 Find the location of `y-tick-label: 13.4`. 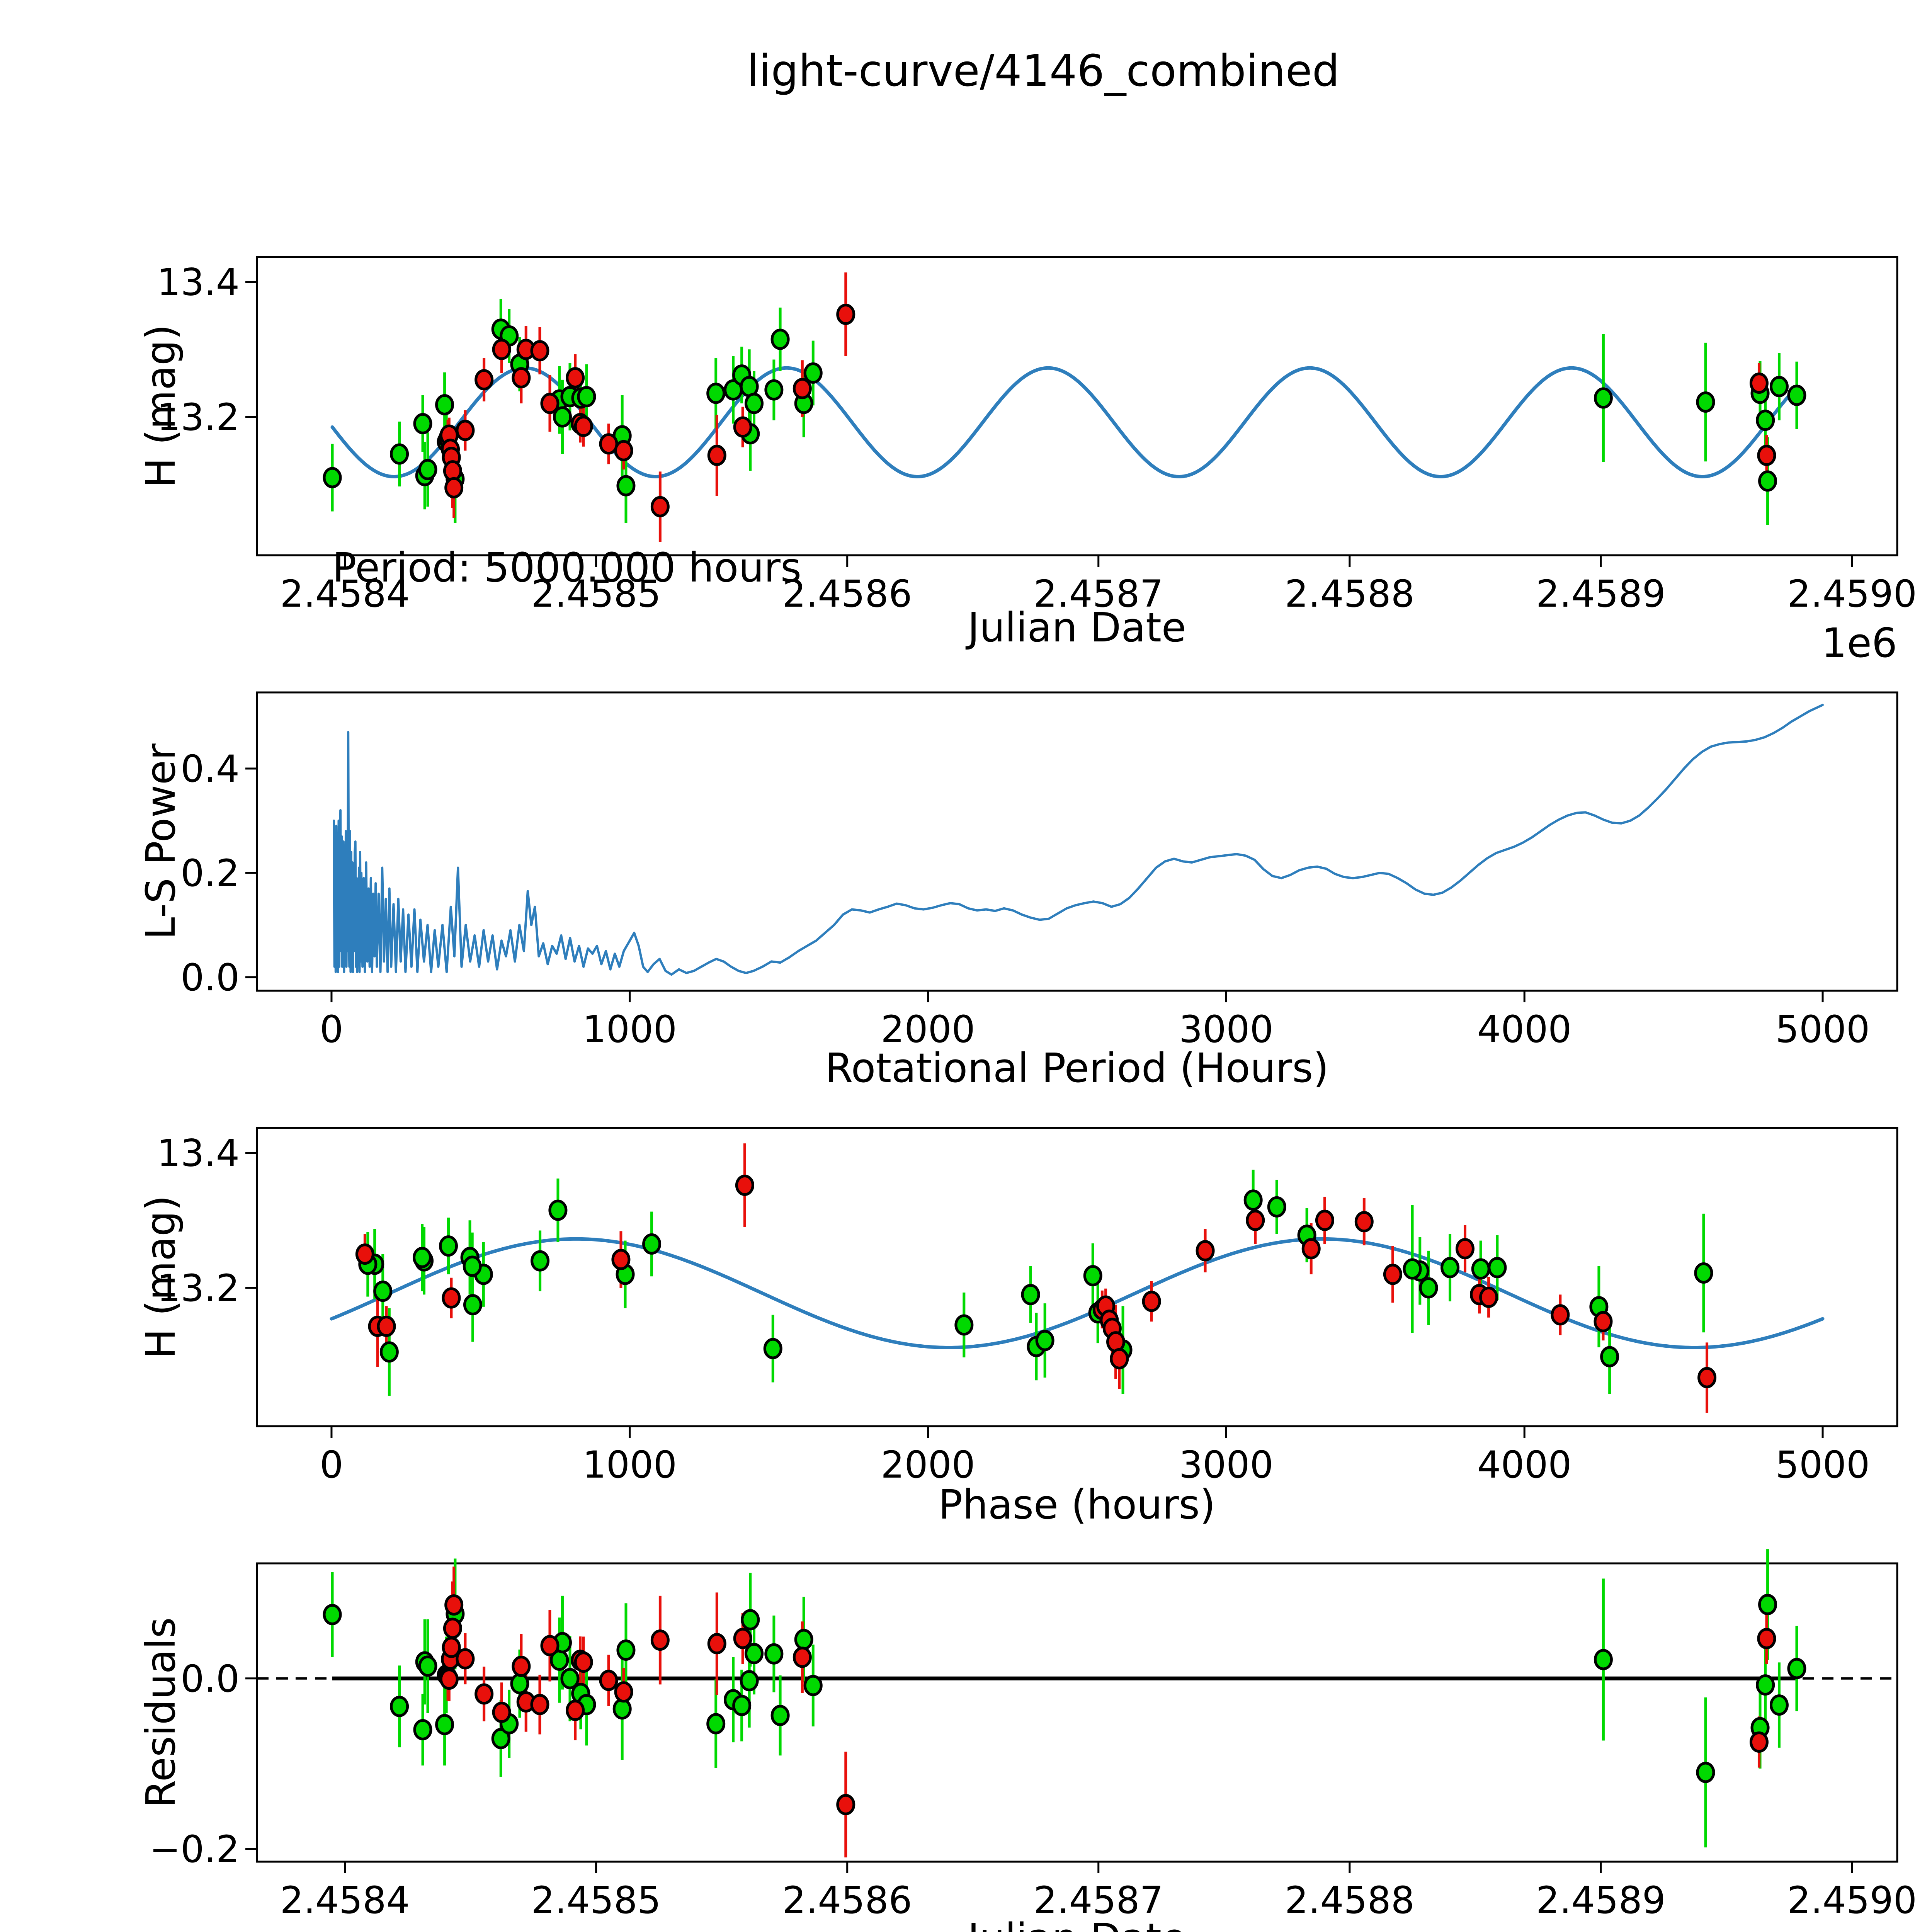

y-tick-label: 13.4 is located at coordinates (198, 282).